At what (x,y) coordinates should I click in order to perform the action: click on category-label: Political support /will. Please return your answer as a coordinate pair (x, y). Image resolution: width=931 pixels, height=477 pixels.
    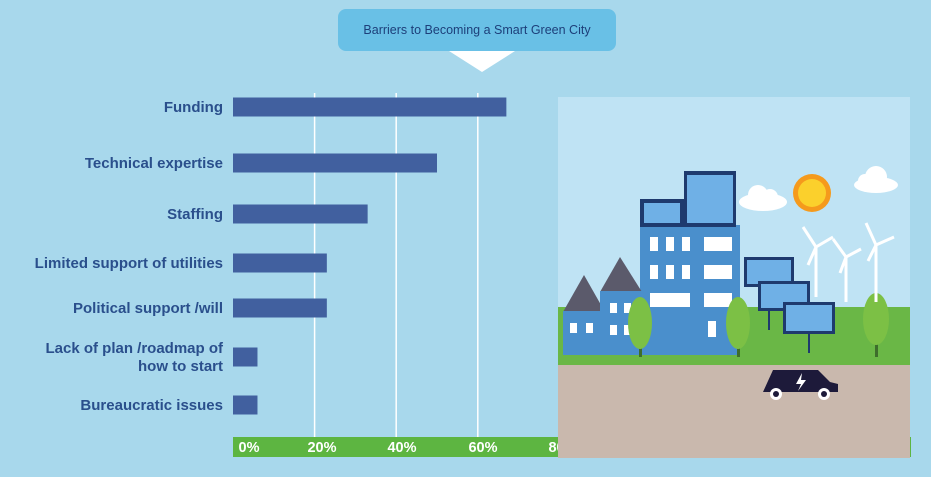
    Looking at the image, I should click on (148, 308).